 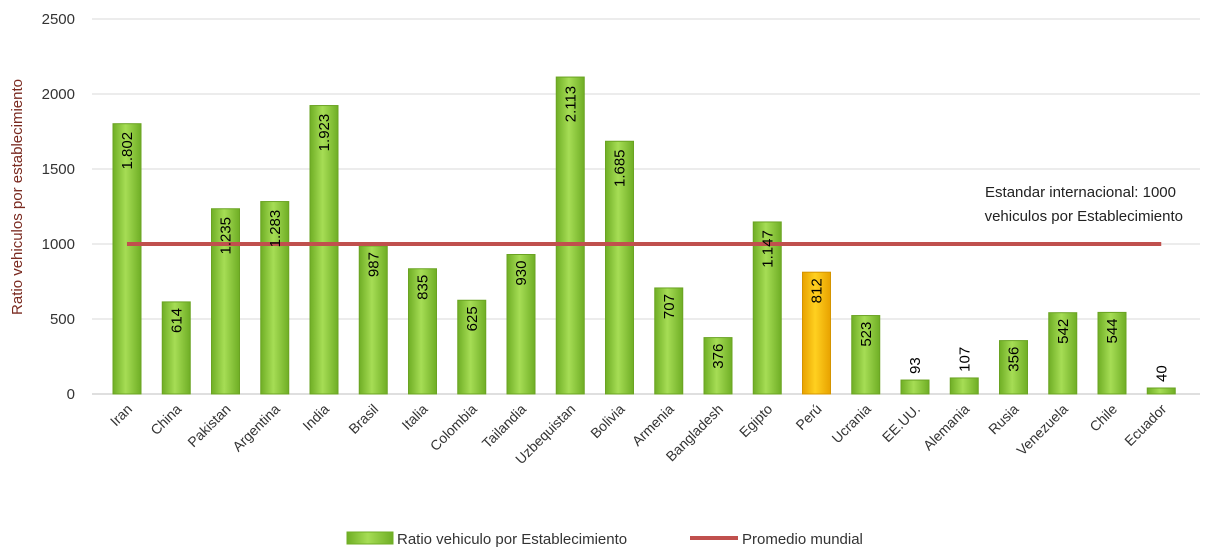 What do you see at coordinates (1003, 419) in the screenshot?
I see `category-label: Rusia` at bounding box center [1003, 419].